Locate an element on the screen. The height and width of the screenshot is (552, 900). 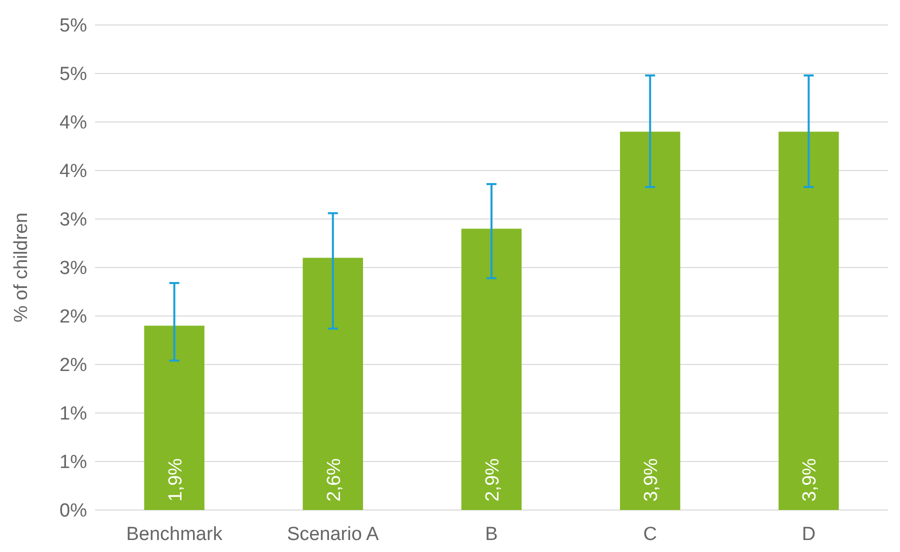
data-label: 2,6% is located at coordinates (334, 480).